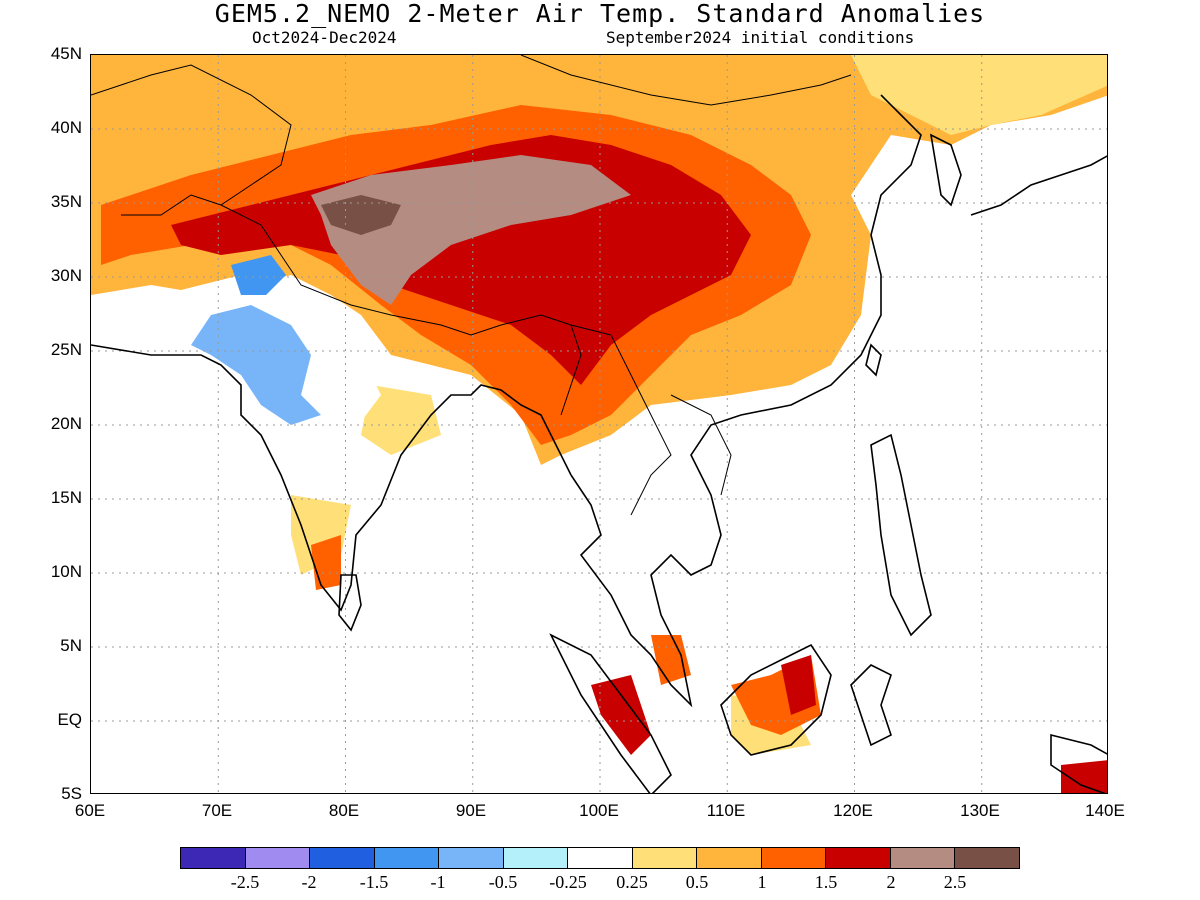 The image size is (1200, 900). What do you see at coordinates (438, 882) in the screenshot?
I see `legend-label: -1` at bounding box center [438, 882].